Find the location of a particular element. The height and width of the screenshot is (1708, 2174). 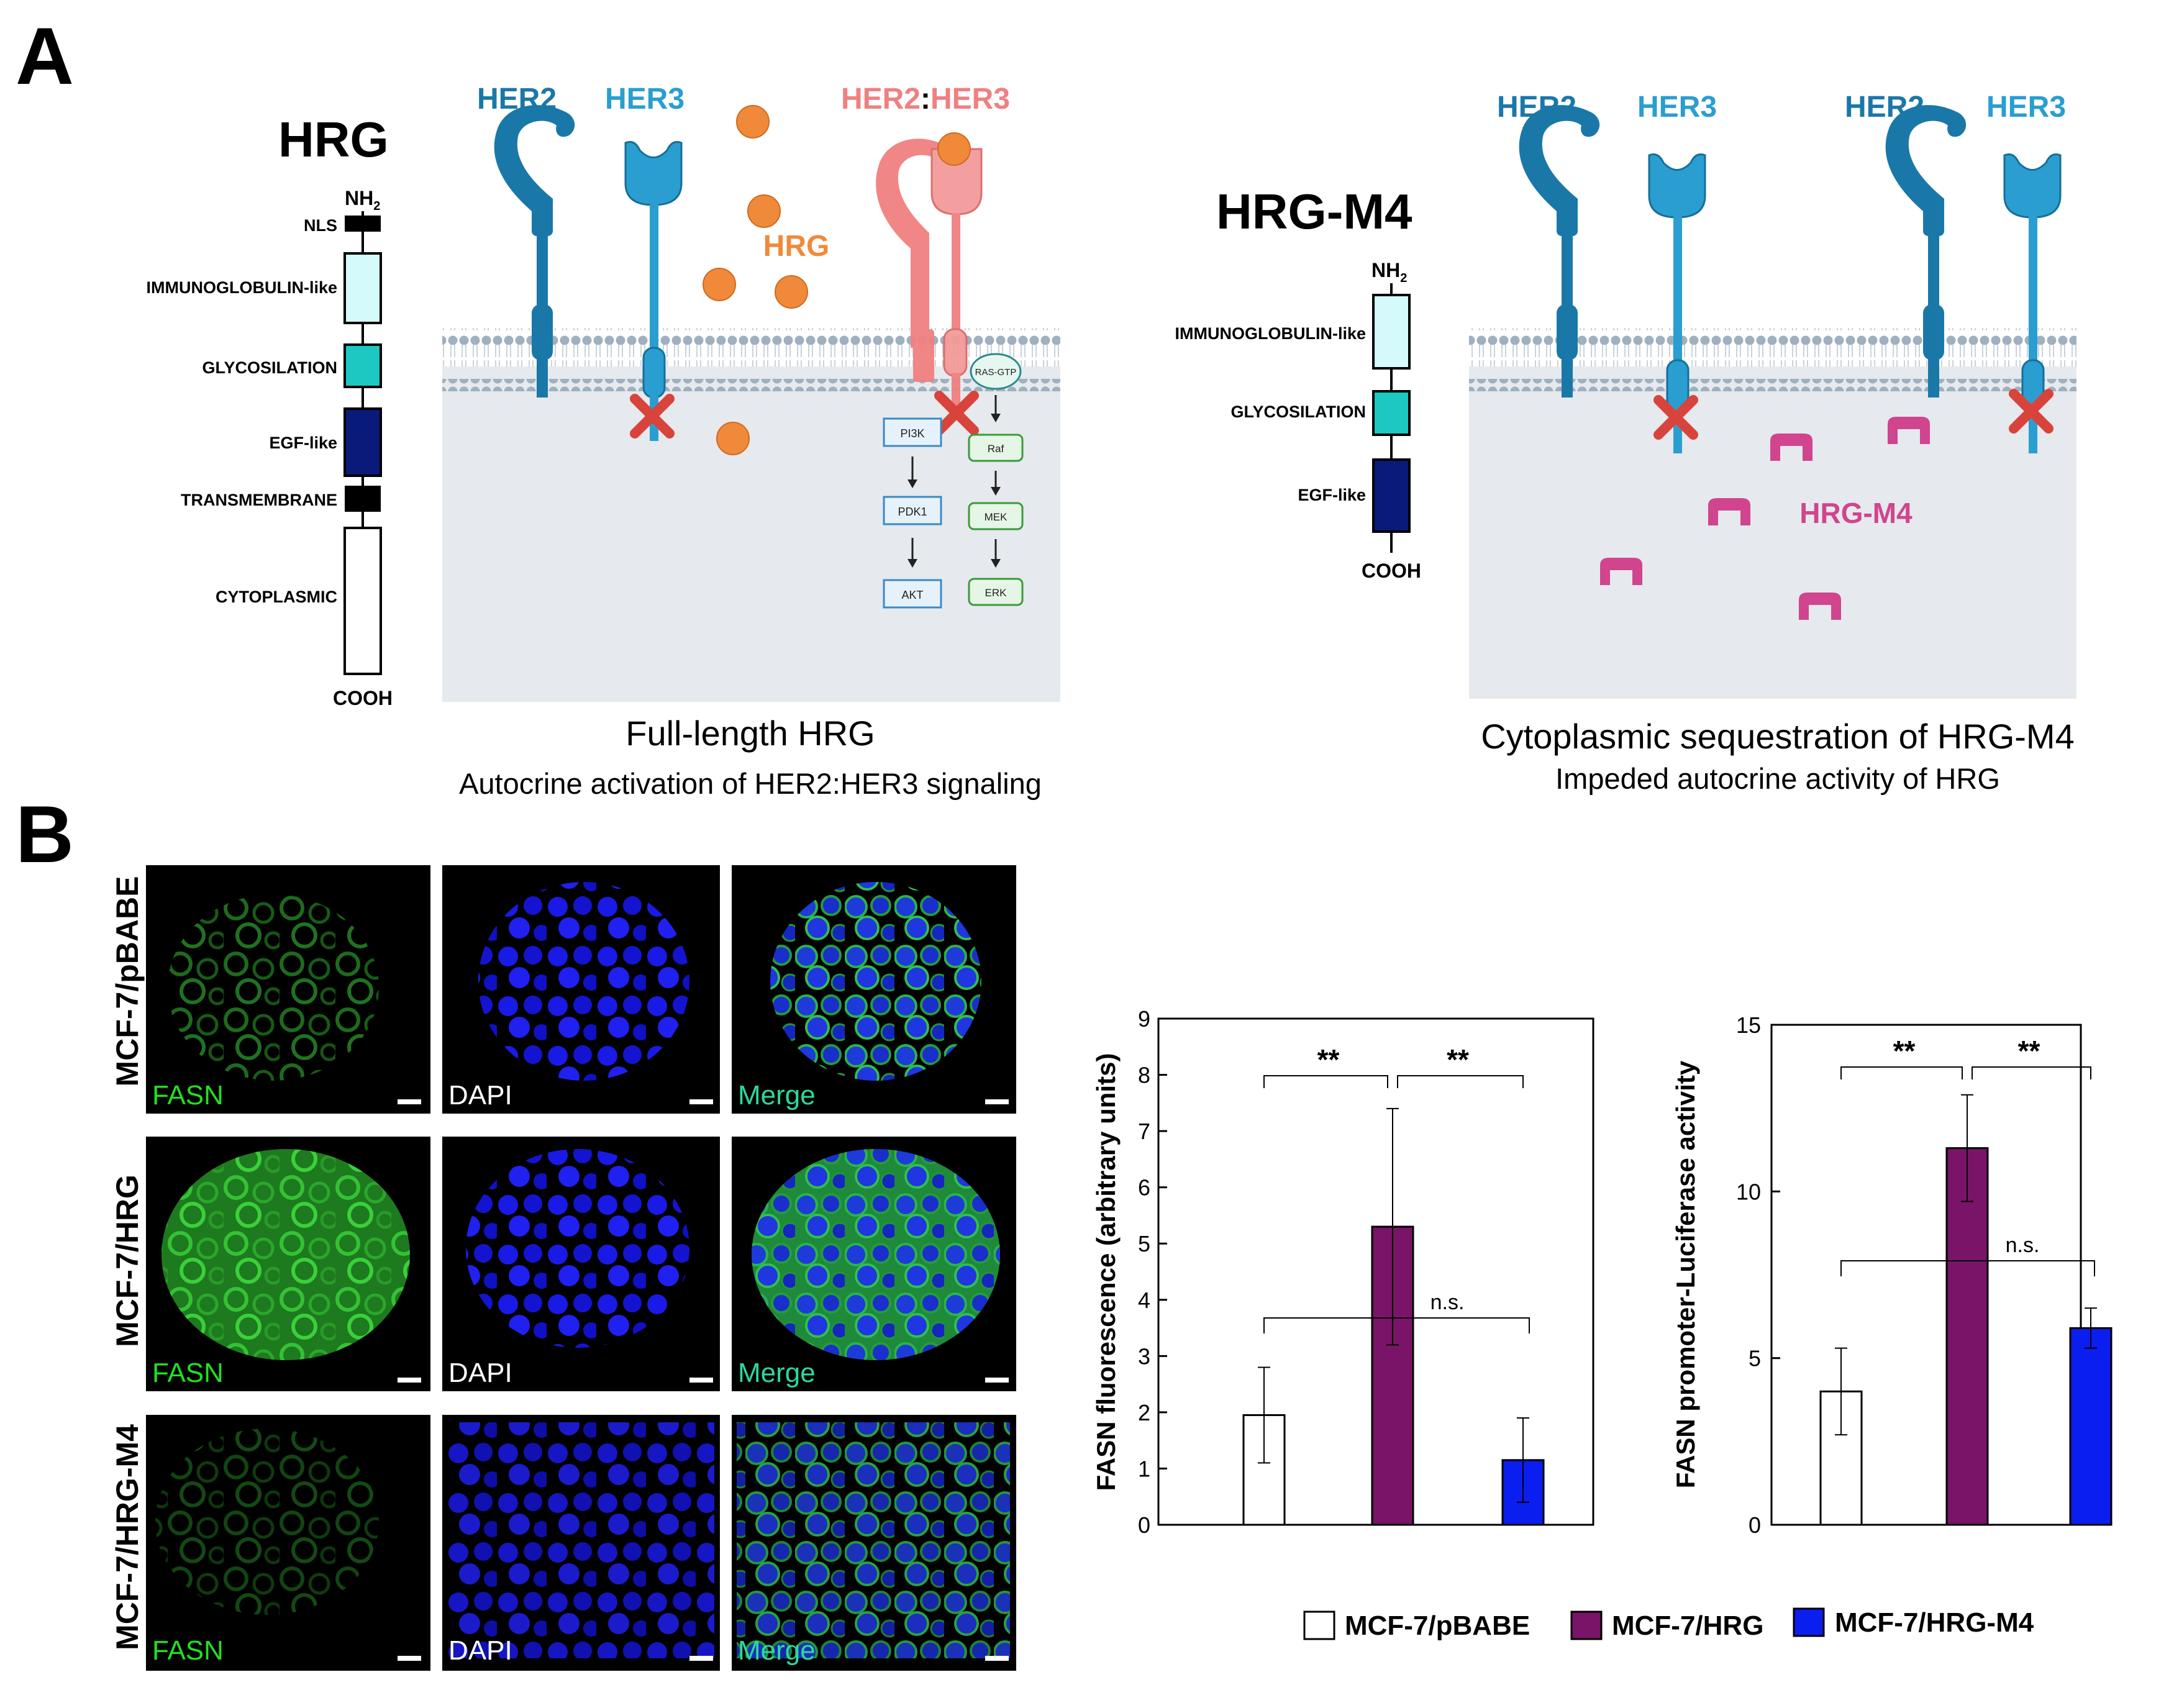

y-tick-label: 15 is located at coordinates (1748, 1025).